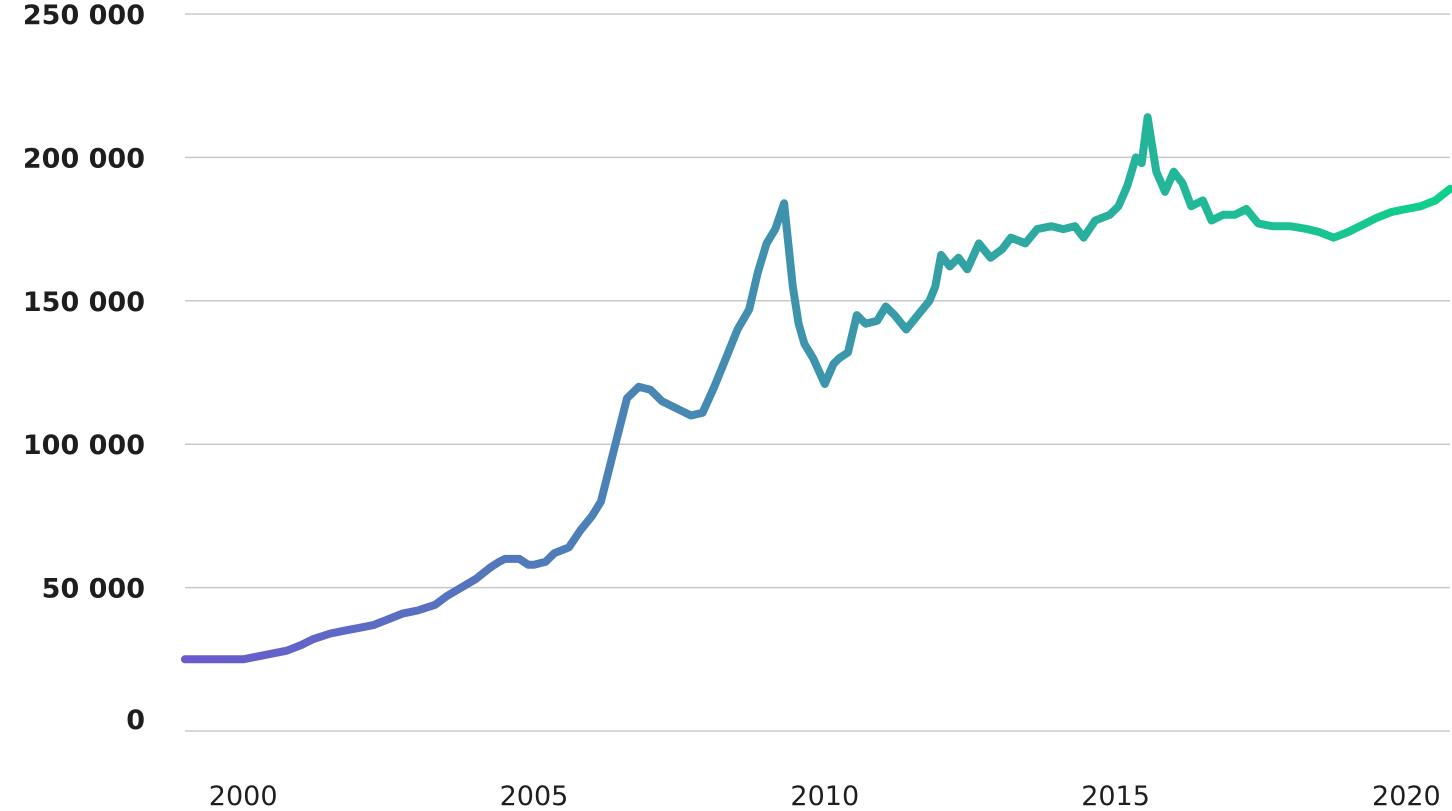  Describe the element at coordinates (243, 796) in the screenshot. I see `x-tick-label: 2000` at that location.